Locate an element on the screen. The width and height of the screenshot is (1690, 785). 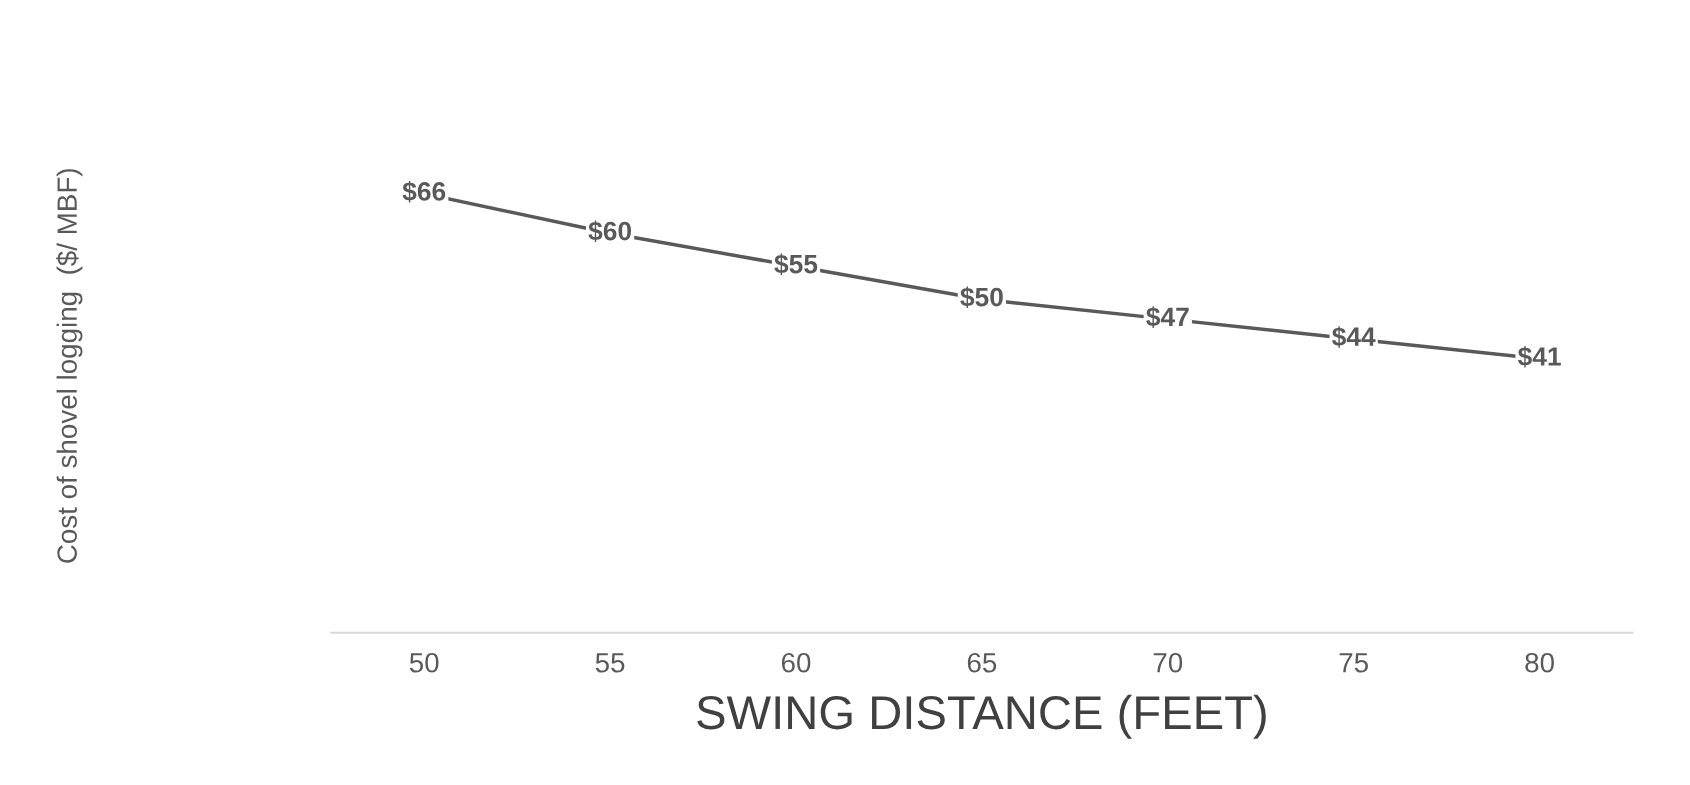
x-axis-title: SWING DISTANCE (FEET) is located at coordinates (981, 716).